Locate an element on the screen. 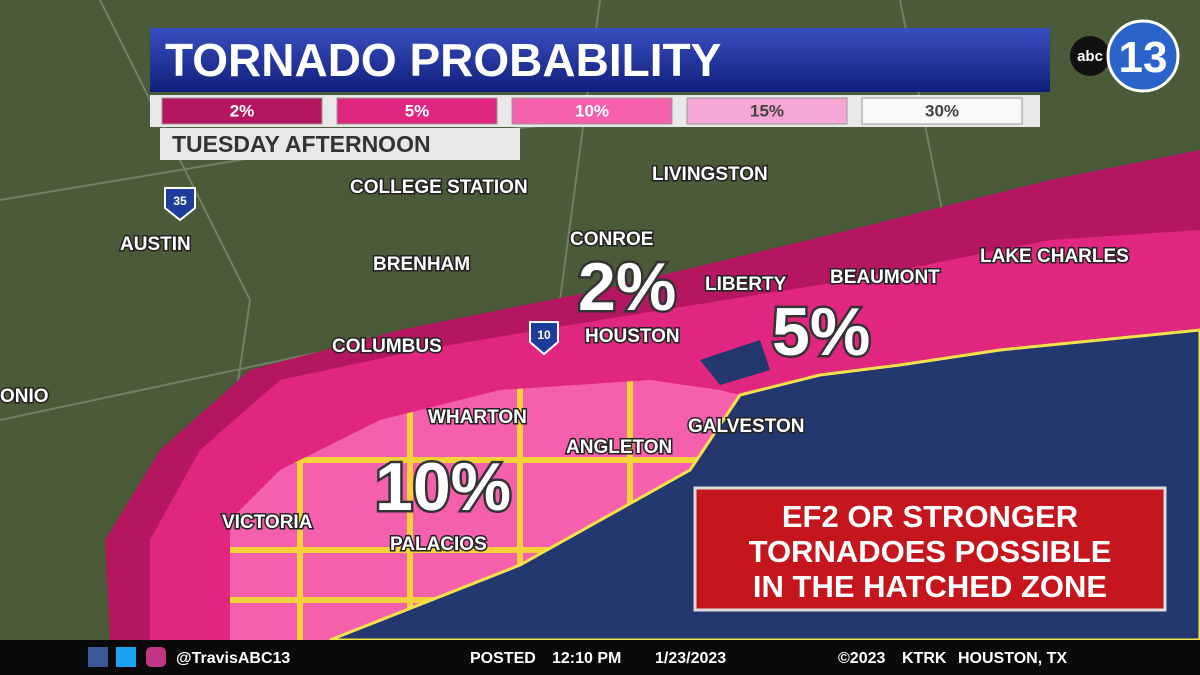 The width and height of the screenshot is (1200, 675). legend-label: 15% is located at coordinates (767, 110).